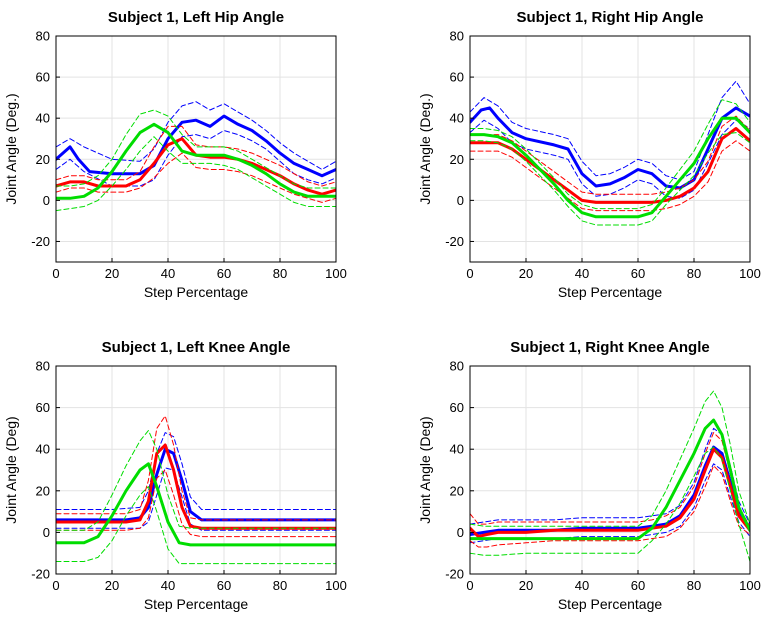 The width and height of the screenshot is (765, 633). Describe the element at coordinates (196, 347) in the screenshot. I see `chart-title: Subject 1, Left Knee Angle` at that location.